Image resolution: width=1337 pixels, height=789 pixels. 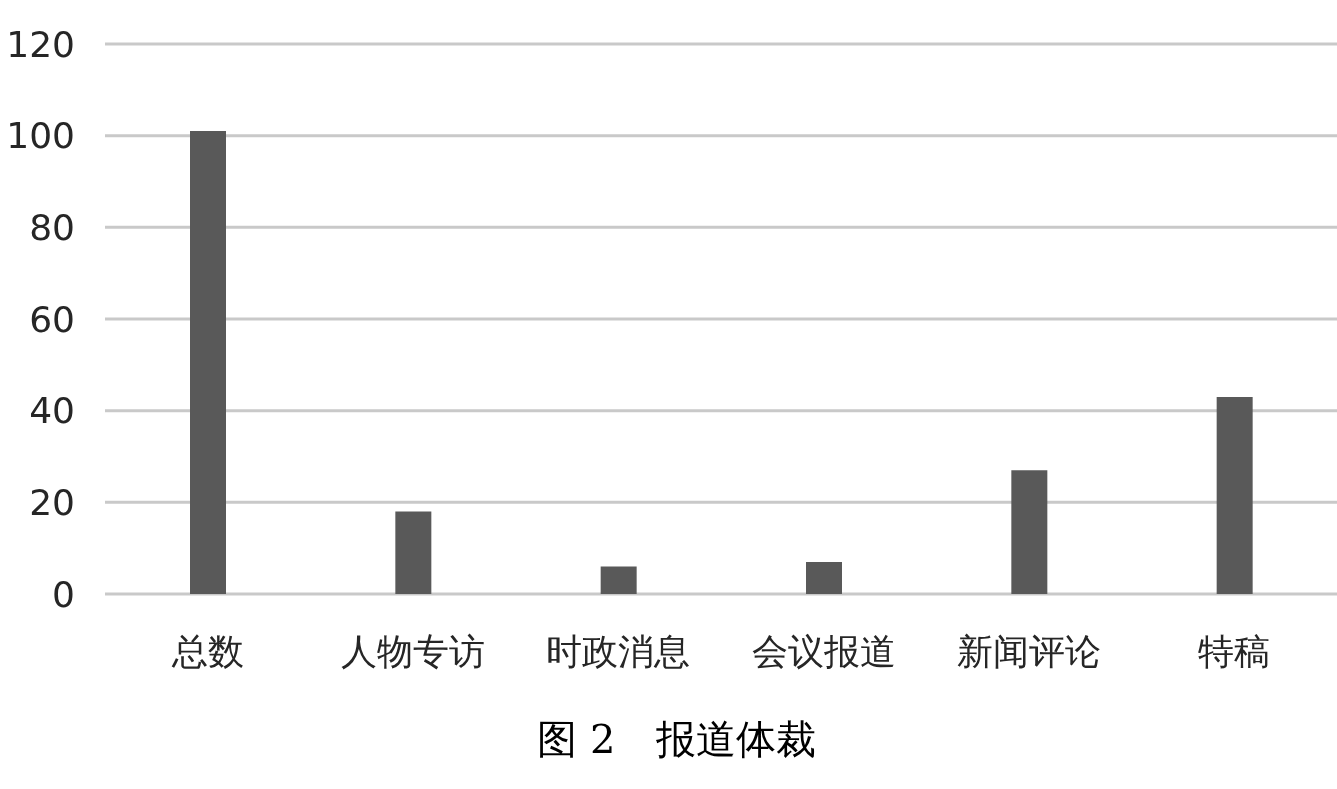 I want to click on y-tick-label: 100, so click(x=40, y=136).